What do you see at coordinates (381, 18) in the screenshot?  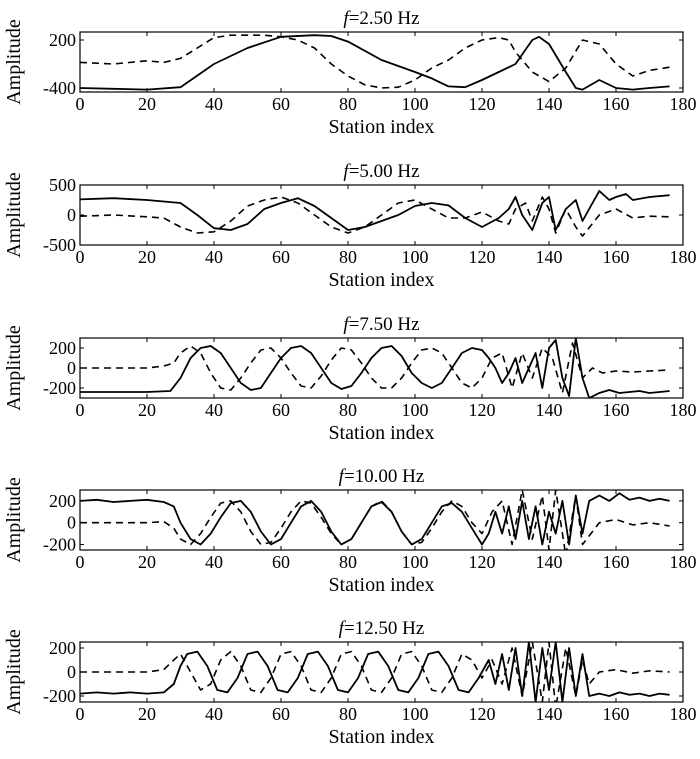 I see `panel-title: f=2.50 Hz` at bounding box center [381, 18].